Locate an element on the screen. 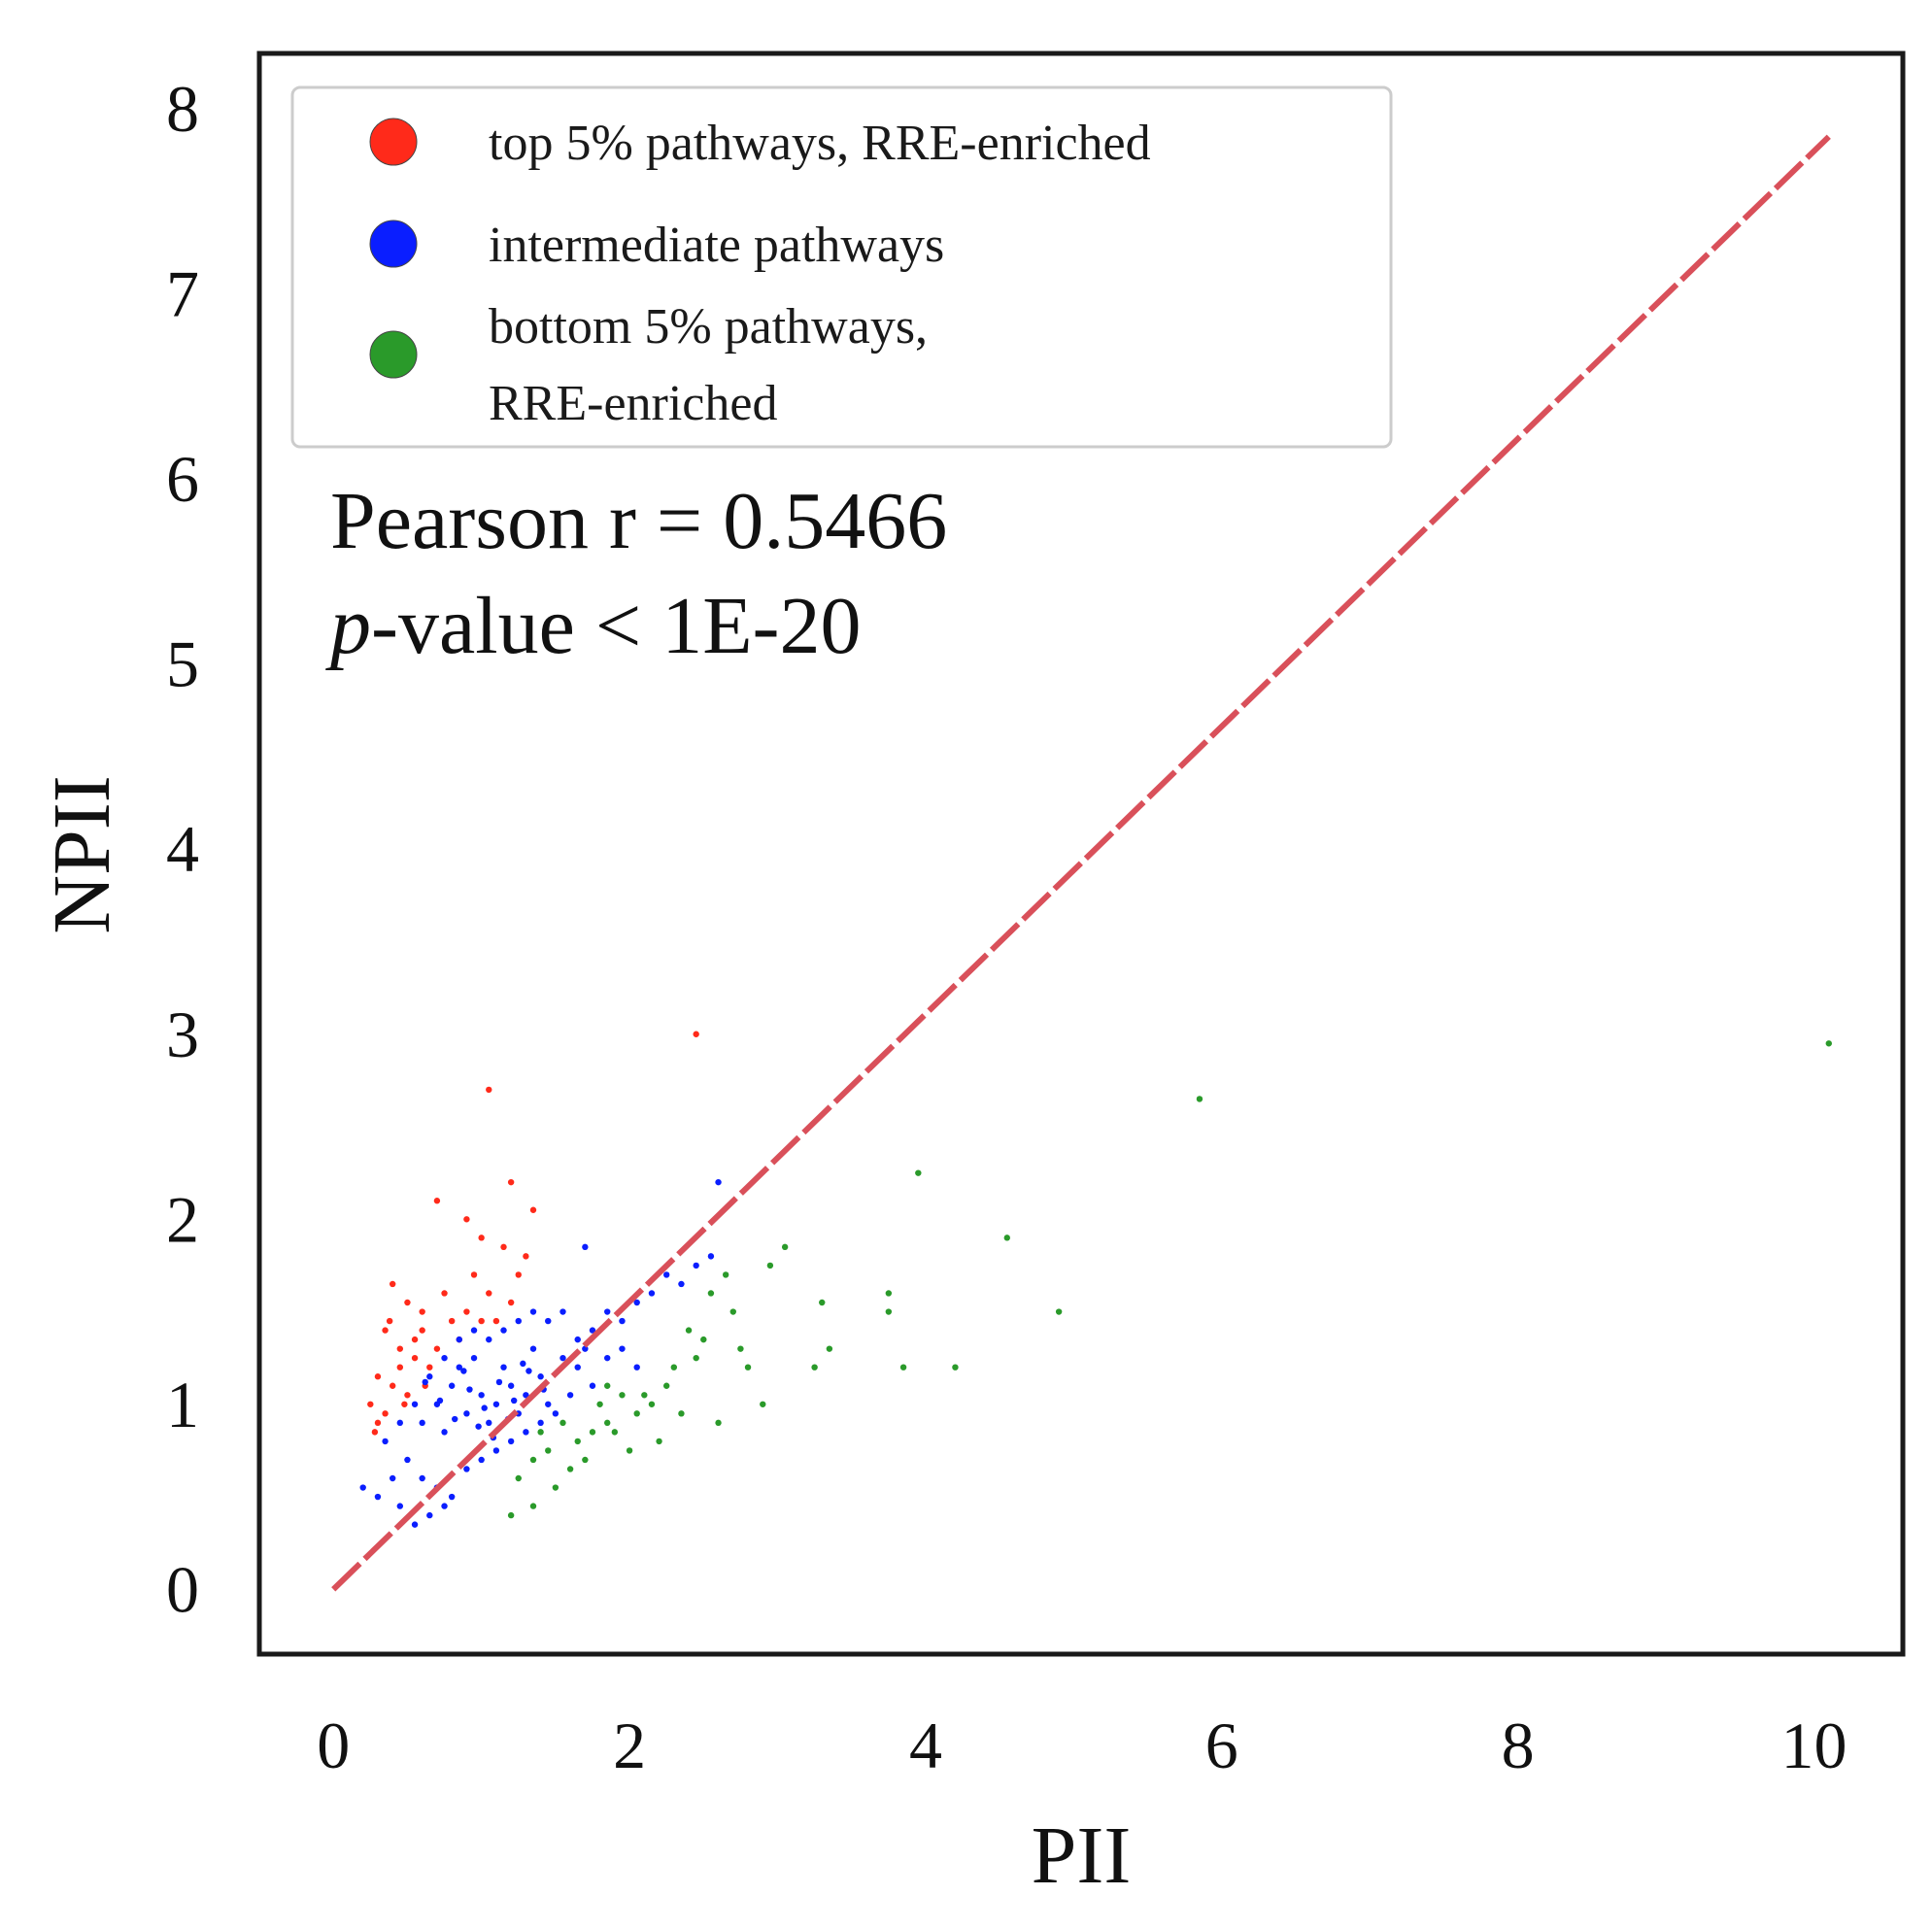 The height and width of the screenshot is (1929, 1932). legend-box is located at coordinates (841, 267).